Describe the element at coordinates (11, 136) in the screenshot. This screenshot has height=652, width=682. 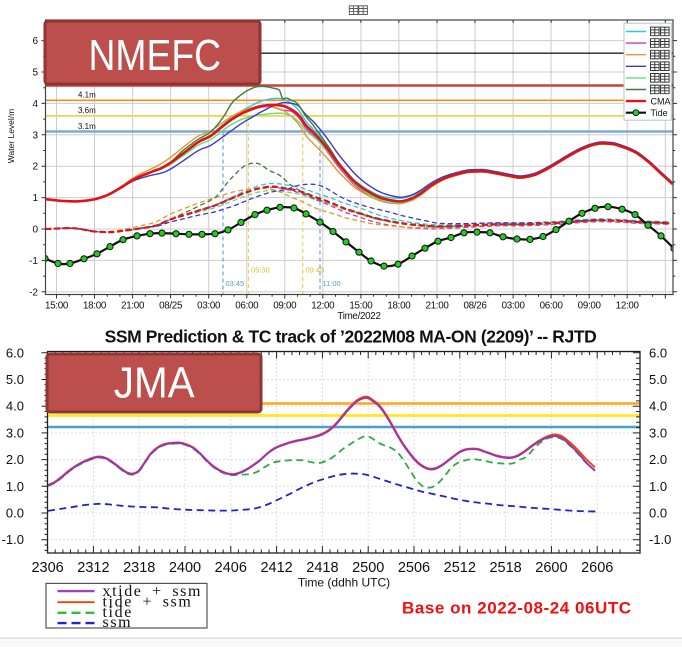
I see `svg-text: Water Level/m` at that location.